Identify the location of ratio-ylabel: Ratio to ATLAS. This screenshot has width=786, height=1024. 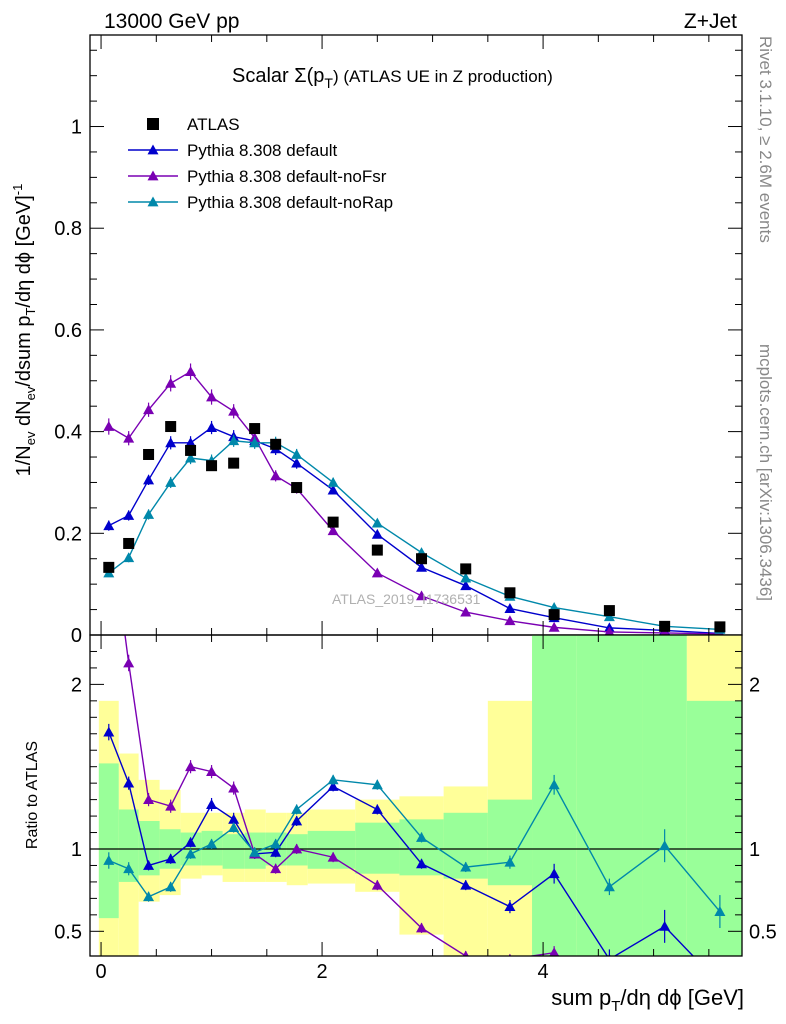
(32, 795).